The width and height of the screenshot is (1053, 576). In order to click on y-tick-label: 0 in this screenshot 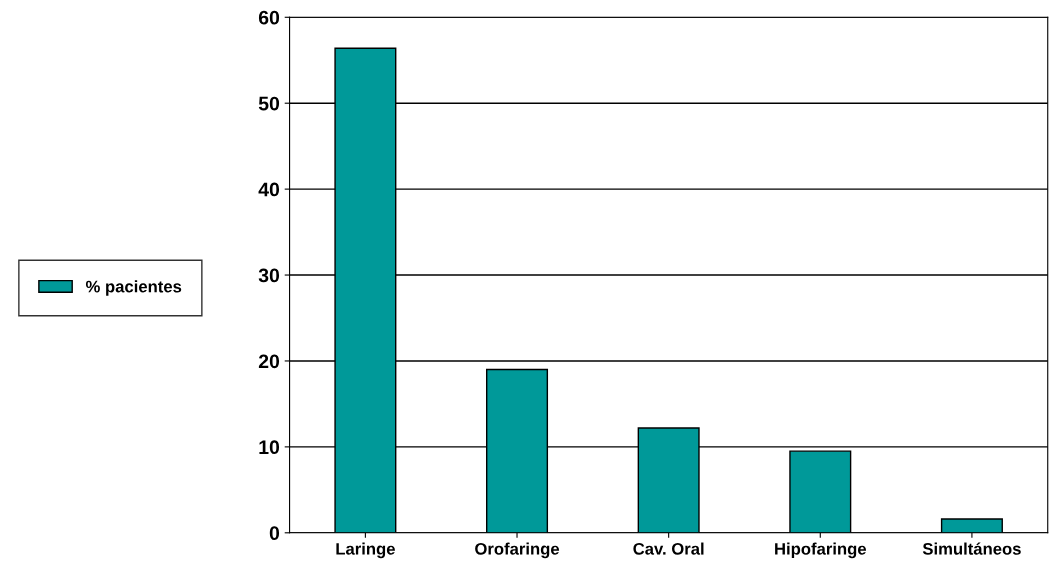, I will do `click(274, 533)`.